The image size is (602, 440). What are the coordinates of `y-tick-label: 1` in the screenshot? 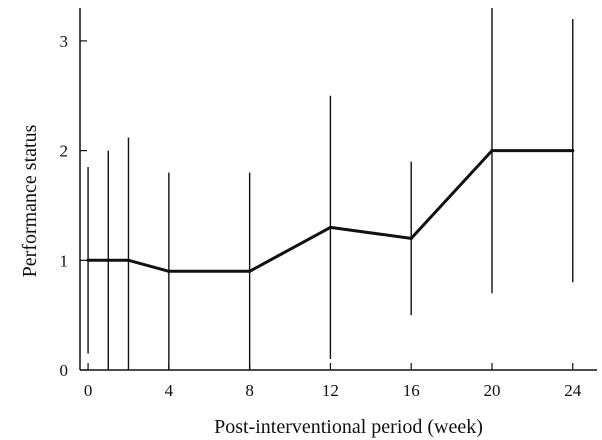 It's located at (64, 260).